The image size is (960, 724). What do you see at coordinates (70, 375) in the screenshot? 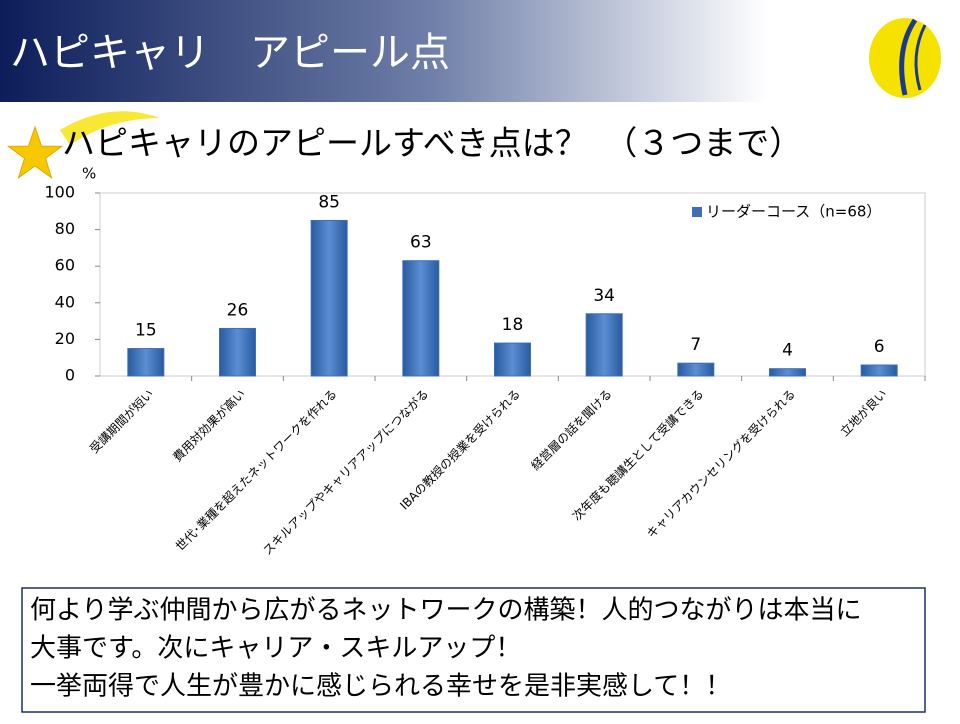
I see `y-tick-label: 0` at bounding box center [70, 375].